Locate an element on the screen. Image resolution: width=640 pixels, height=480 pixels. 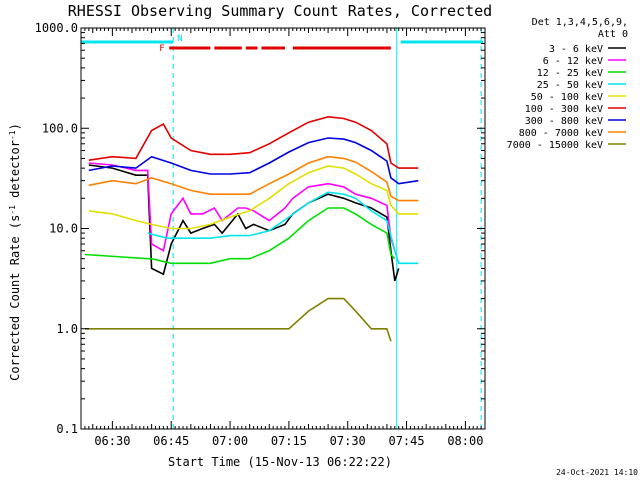
flag-bars: NF is located at coordinates (282, 44).